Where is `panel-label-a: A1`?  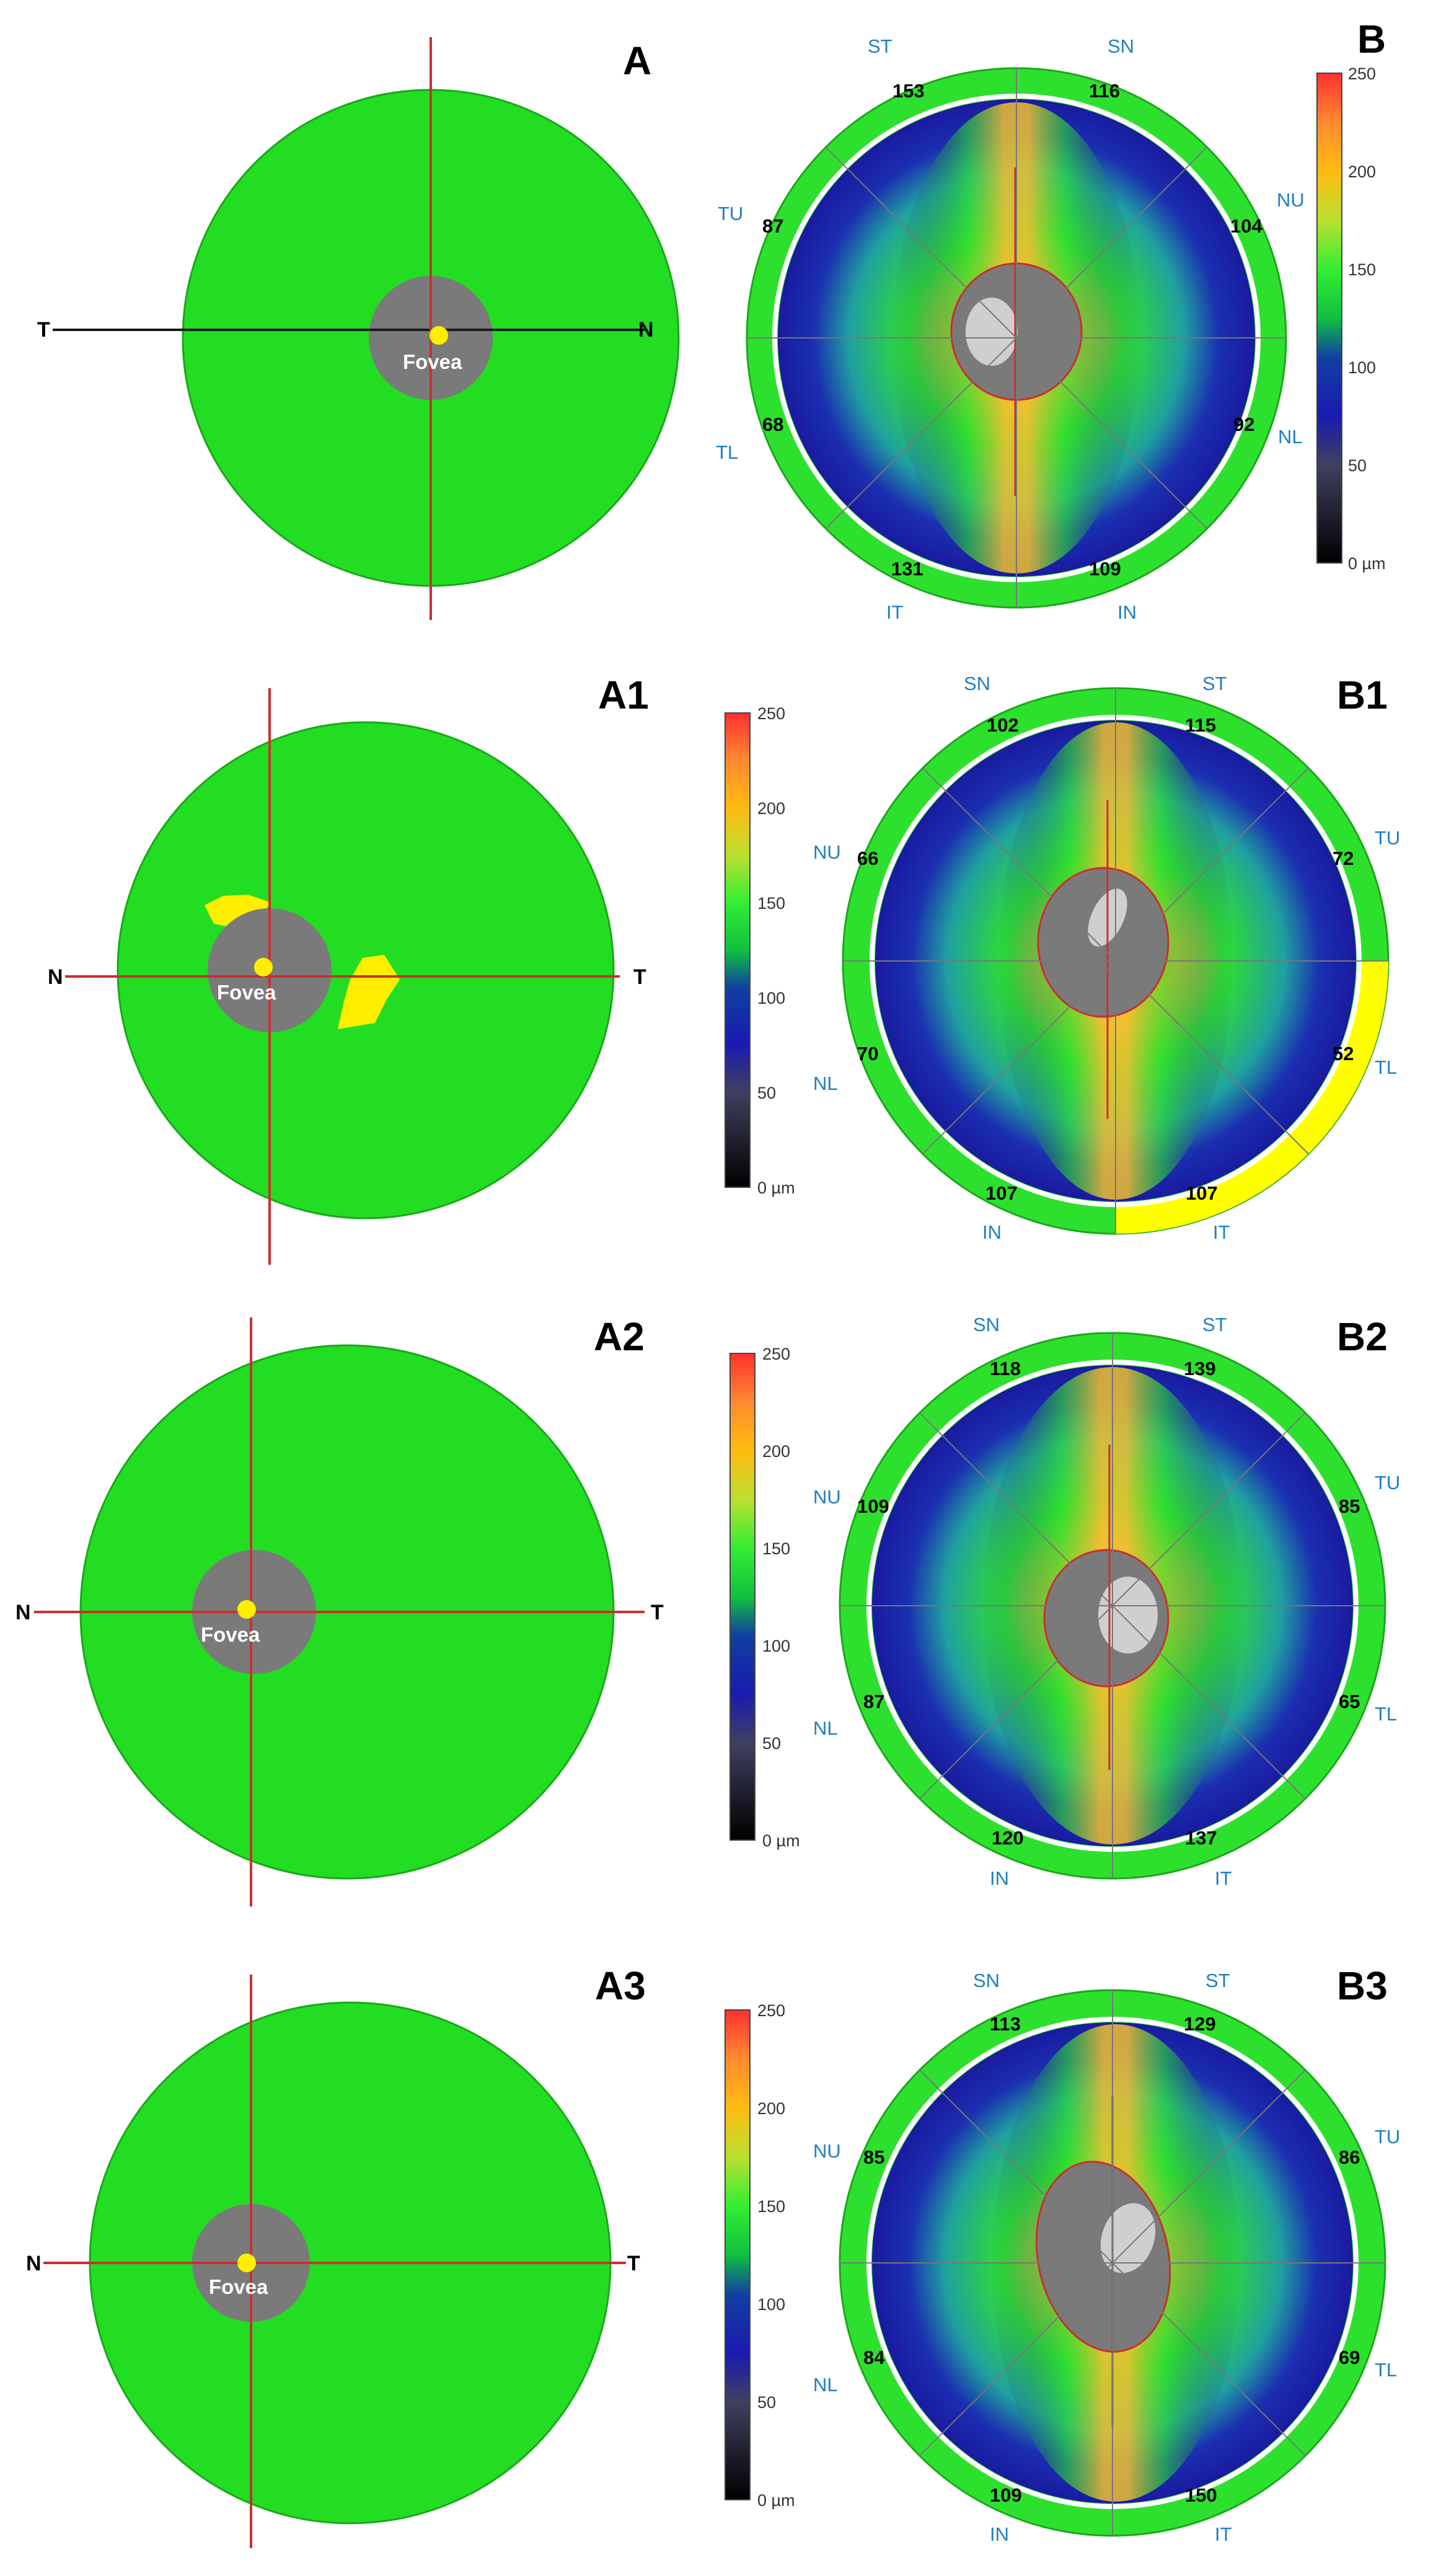
panel-label-a: A1 is located at coordinates (623, 695).